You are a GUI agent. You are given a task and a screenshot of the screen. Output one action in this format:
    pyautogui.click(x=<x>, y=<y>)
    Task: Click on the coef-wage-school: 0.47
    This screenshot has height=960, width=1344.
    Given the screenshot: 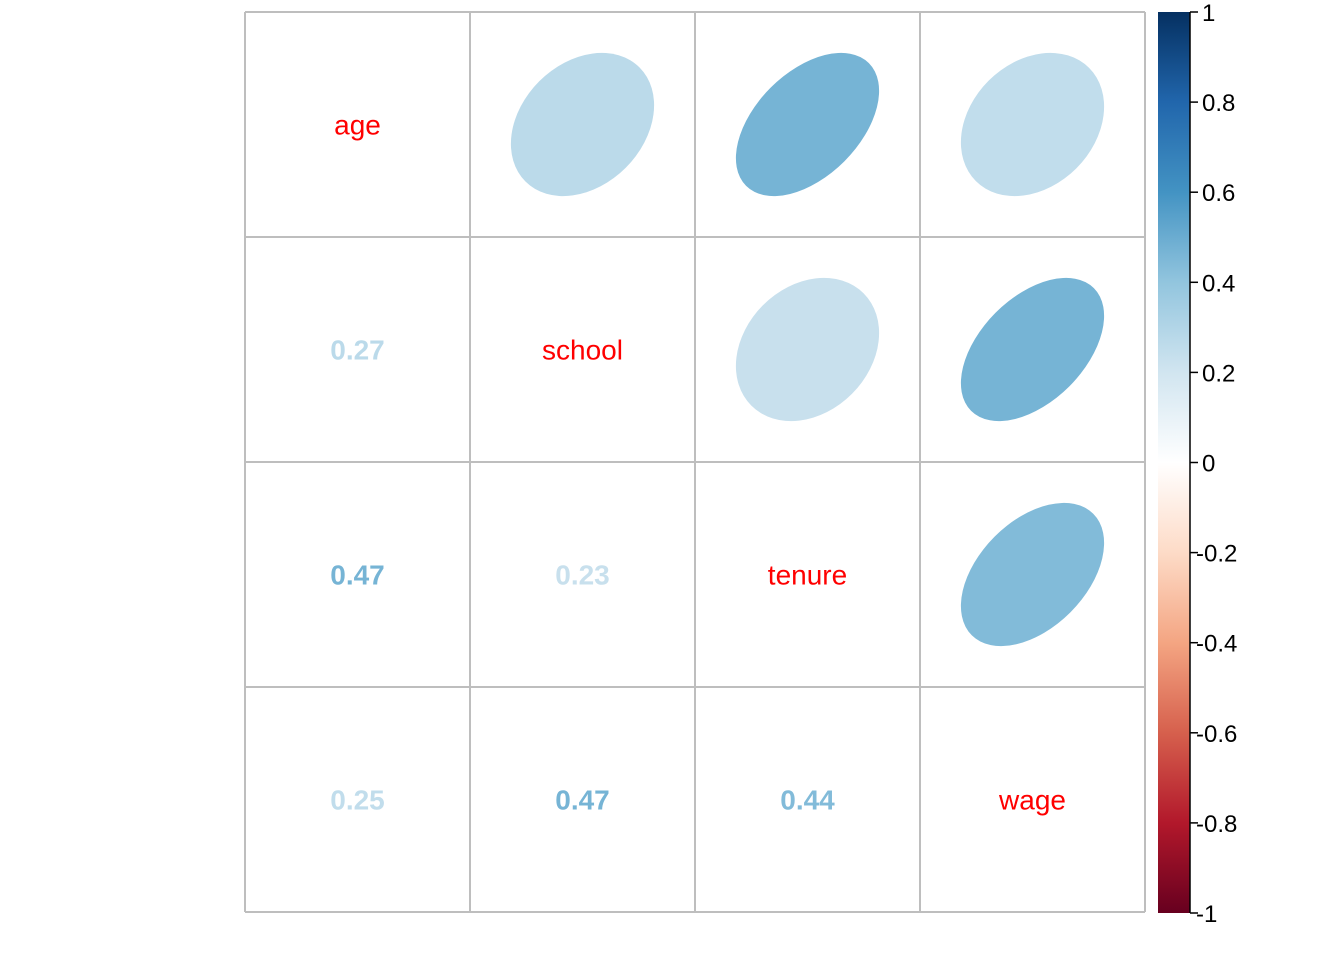 What is the action you would take?
    pyautogui.click(x=582, y=800)
    